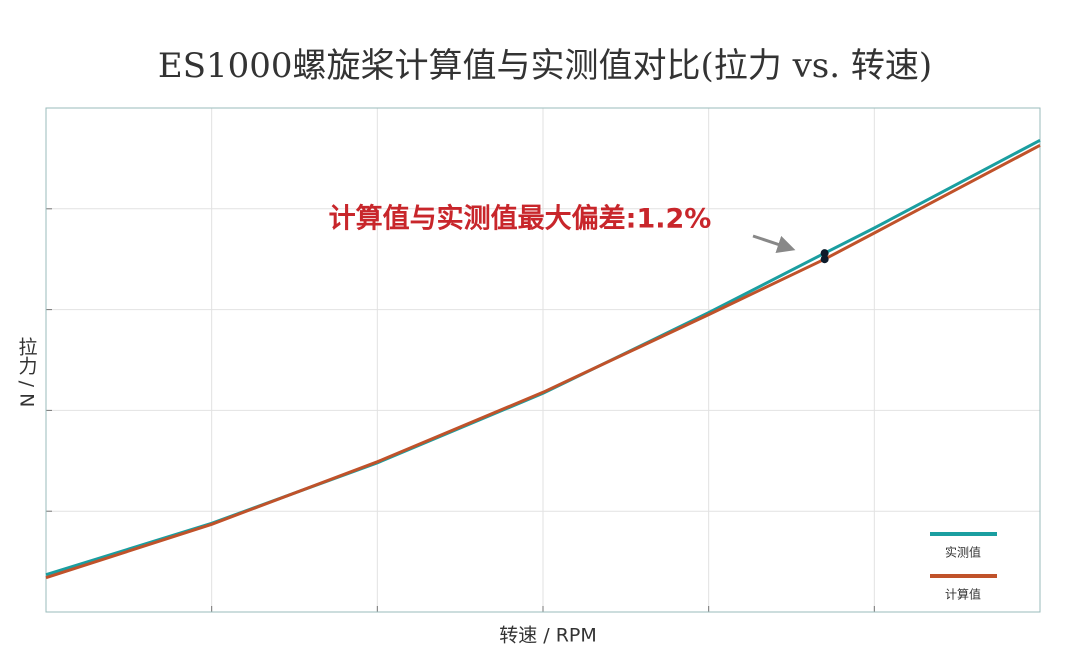 This screenshot has width=1080, height=665. Describe the element at coordinates (545, 66) in the screenshot. I see `chart-title: ES1000螺旋桨计算值与实测值对比(拉力 vs. 转速)` at that location.